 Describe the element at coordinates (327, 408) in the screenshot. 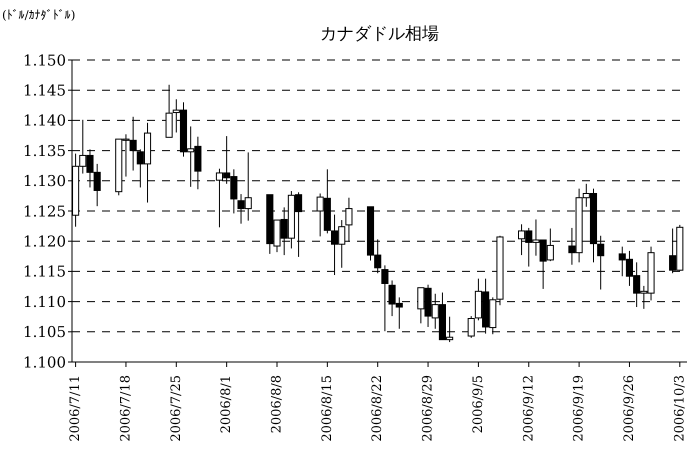

I see `x-tick-label: 2006/8/15` at that location.